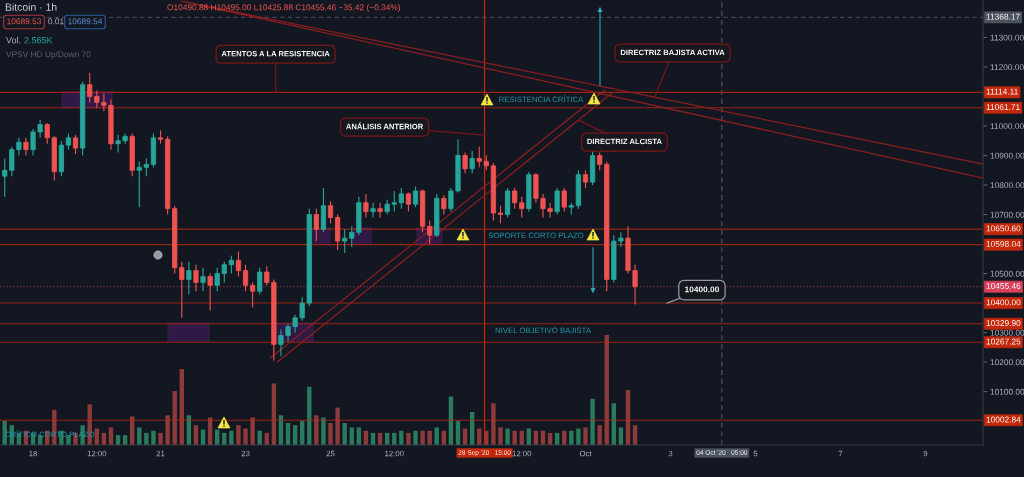  What do you see at coordinates (1007, 391) in the screenshot?
I see `y-tick-label: 10100.00` at bounding box center [1007, 391].